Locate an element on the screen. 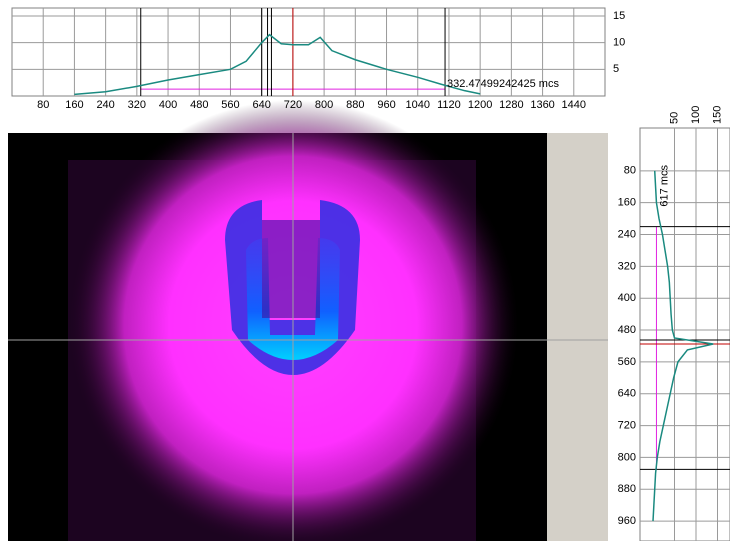 This screenshot has width=730, height=541. width-label: 617 mcs is located at coordinates (664, 185).